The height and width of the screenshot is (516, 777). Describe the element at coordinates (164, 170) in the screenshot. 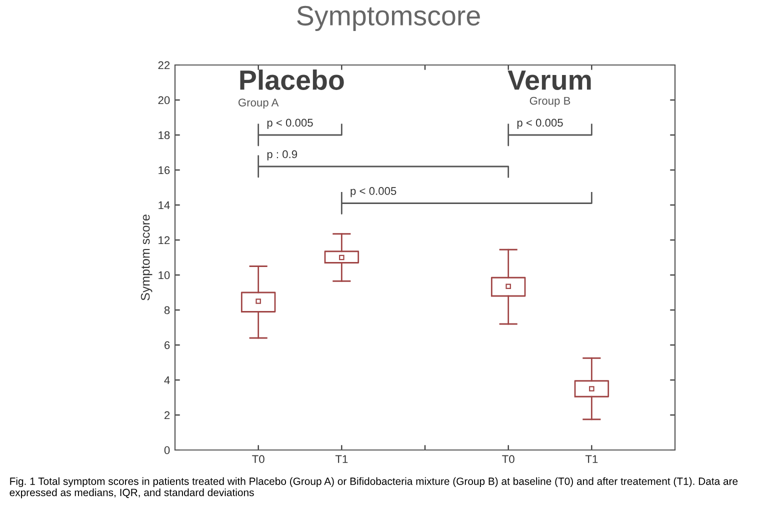

I see `y-tick-label: 16` at that location.